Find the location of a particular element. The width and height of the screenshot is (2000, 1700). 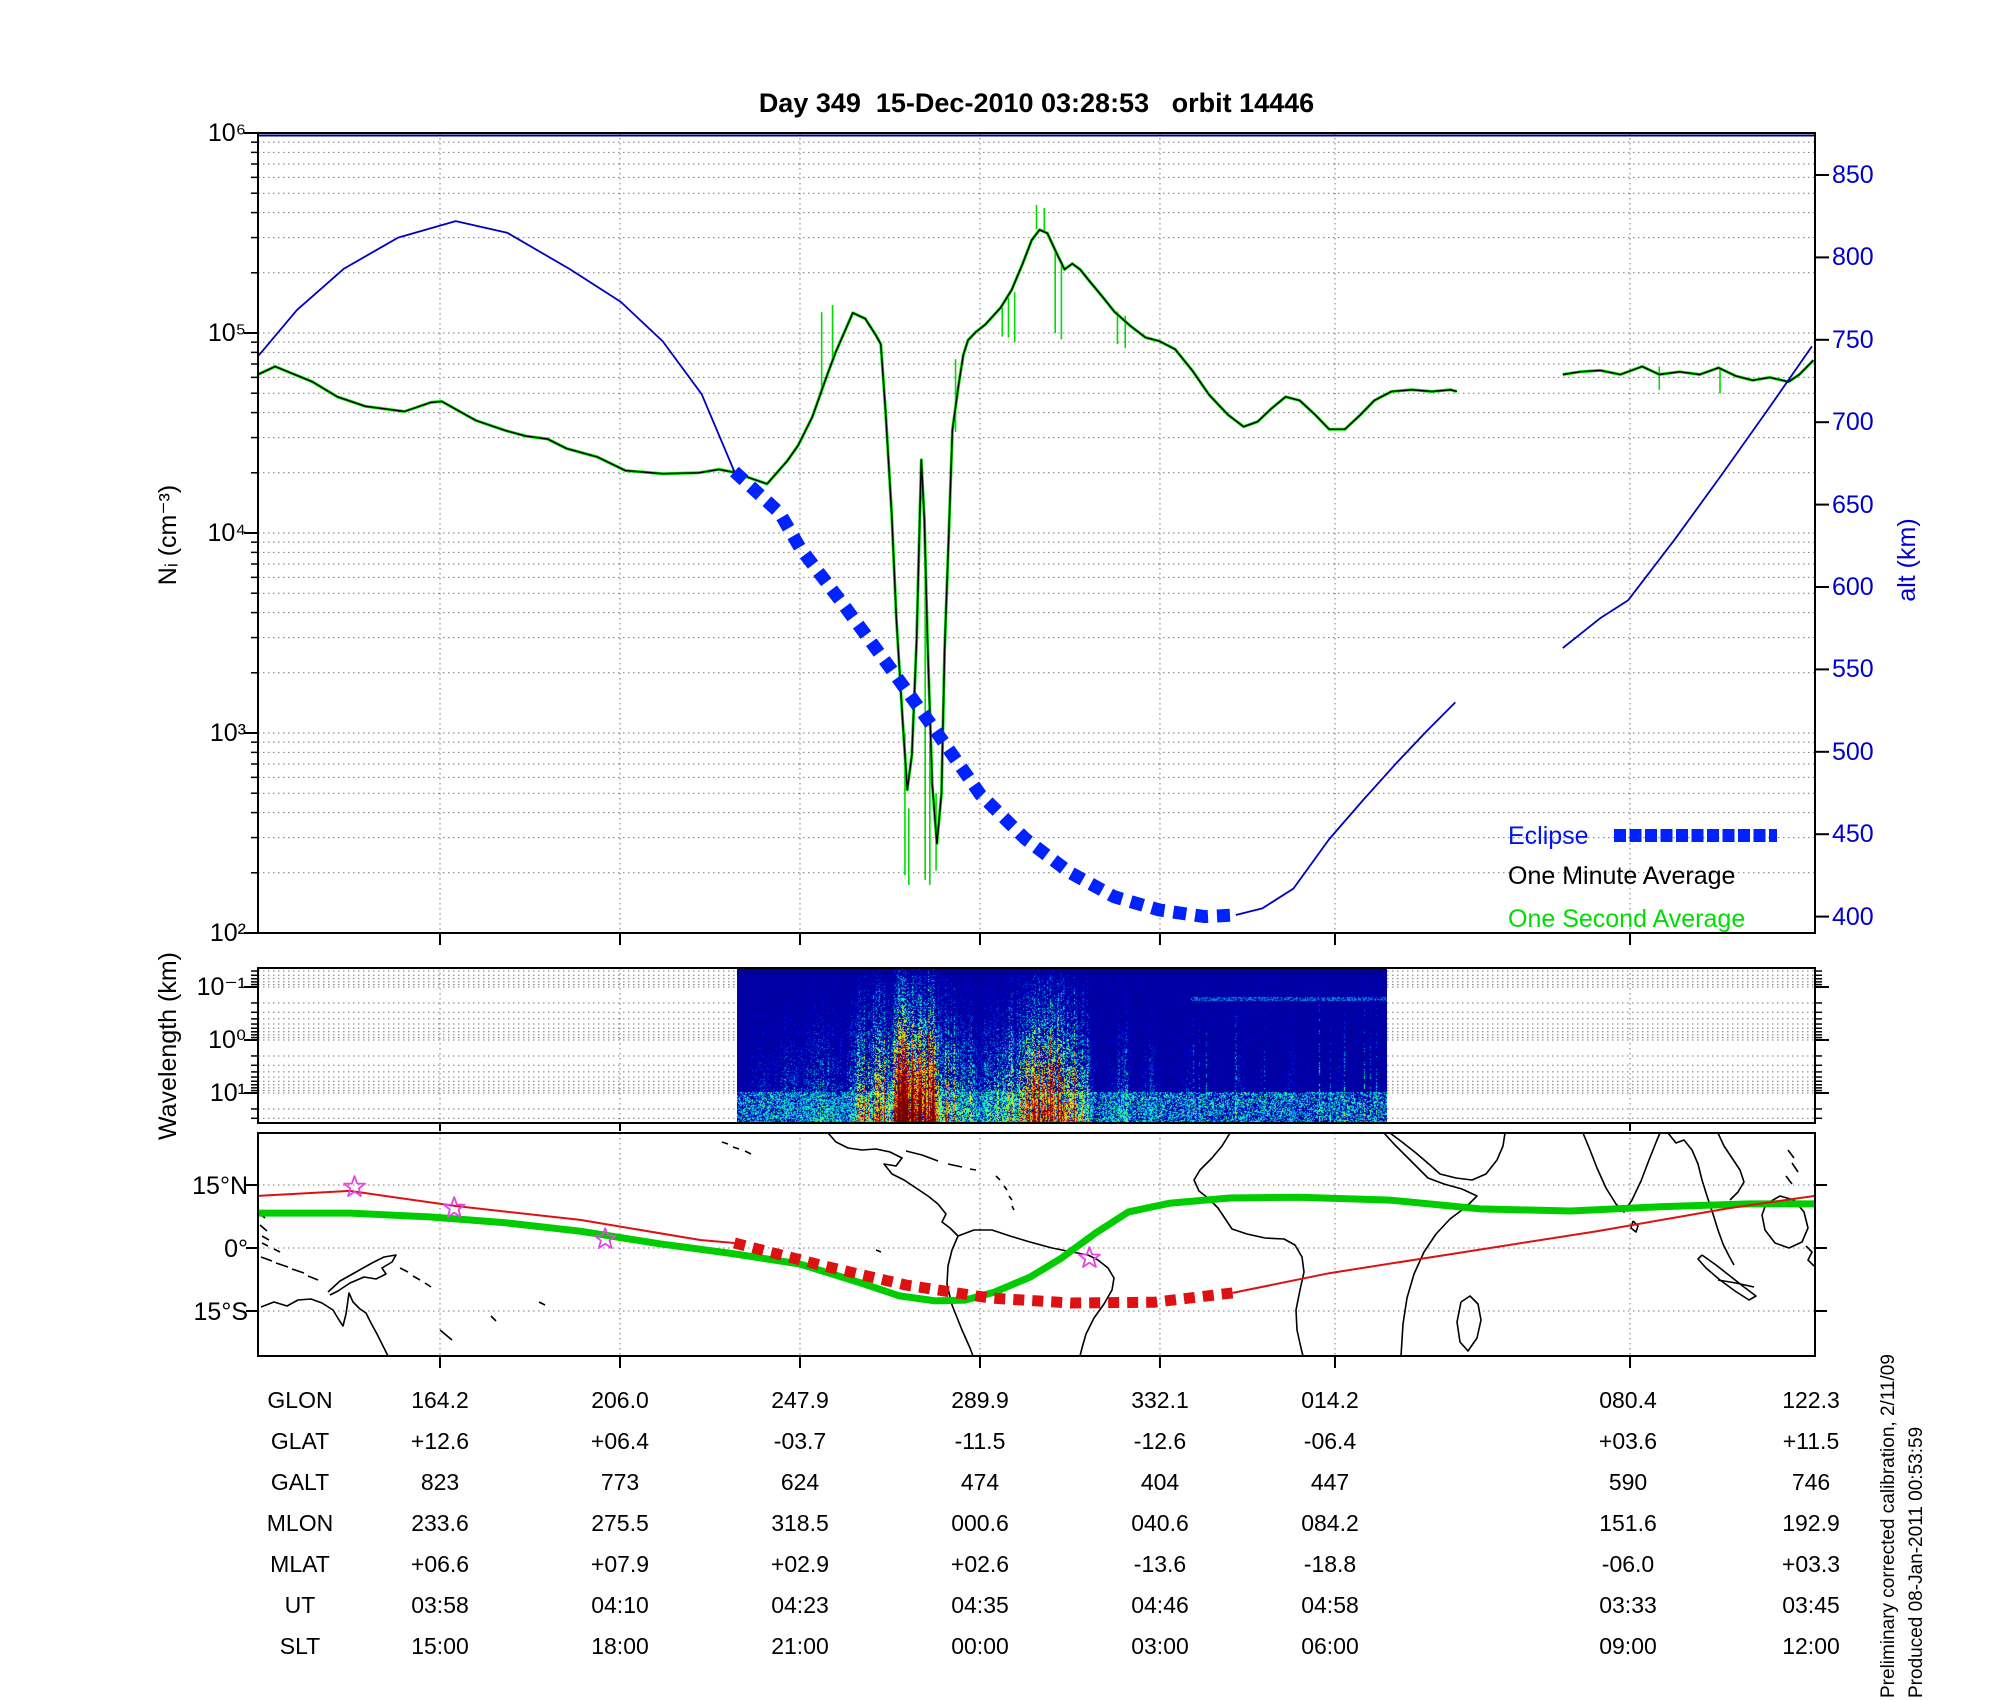

legend-eclipse-swatch is located at coordinates (1695, 835).